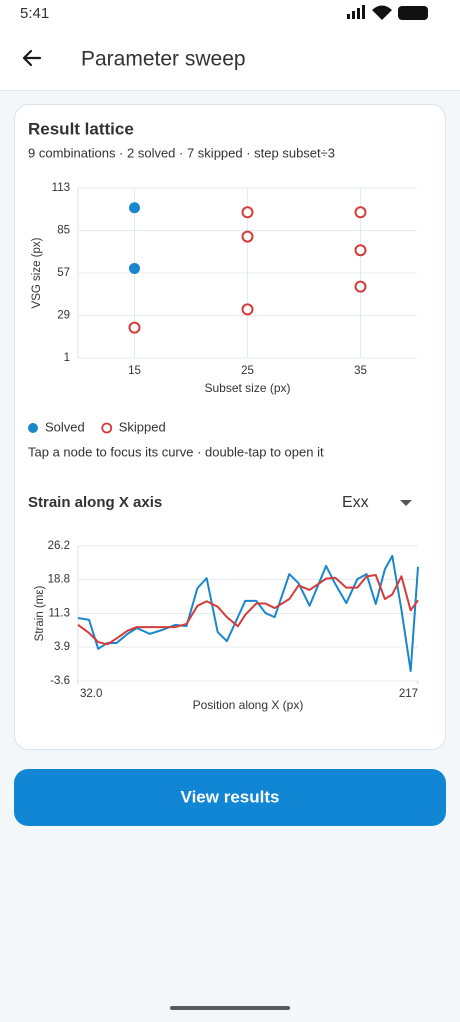  I want to click on y-tick-label: 29, so click(63, 316).